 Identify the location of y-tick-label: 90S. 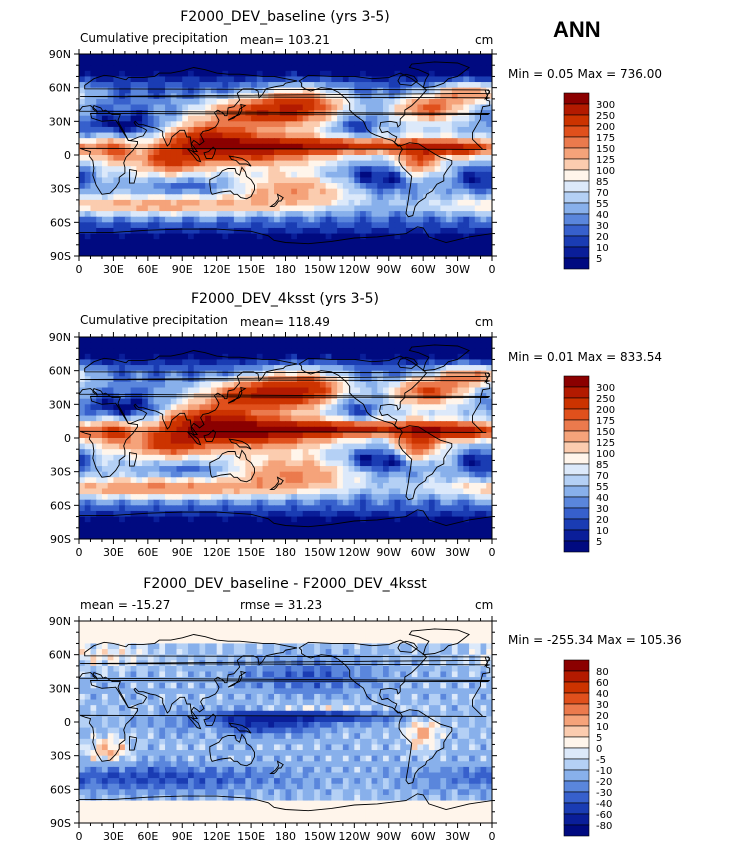
(60, 256).